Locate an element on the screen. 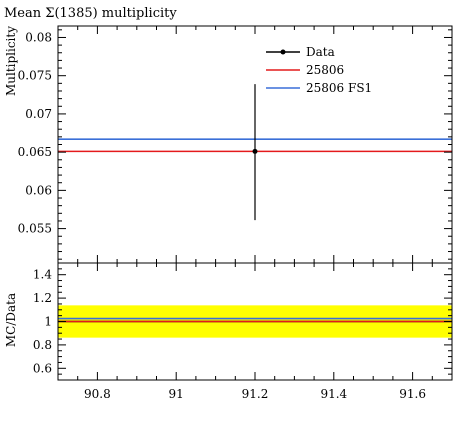 The height and width of the screenshot is (421, 467). top-y-tick-label: 0.08 is located at coordinates (38, 37).